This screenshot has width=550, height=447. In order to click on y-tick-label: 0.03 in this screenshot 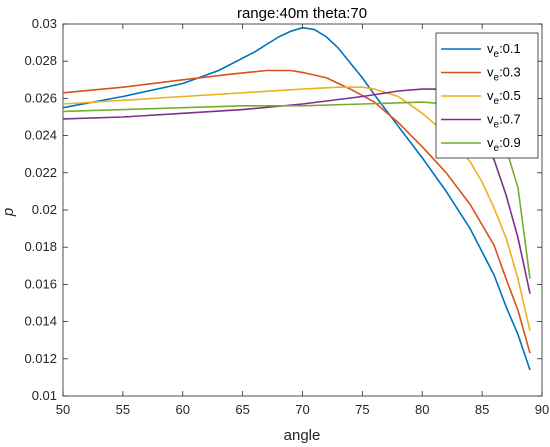, I will do `click(44, 23)`.